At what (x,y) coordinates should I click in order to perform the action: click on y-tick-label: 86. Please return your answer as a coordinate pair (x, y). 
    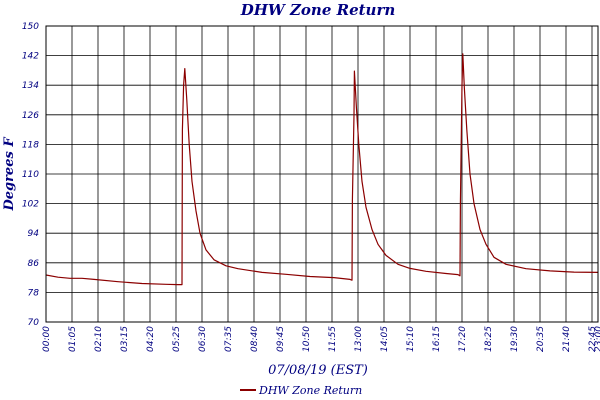
    Looking at the image, I should click on (34, 264).